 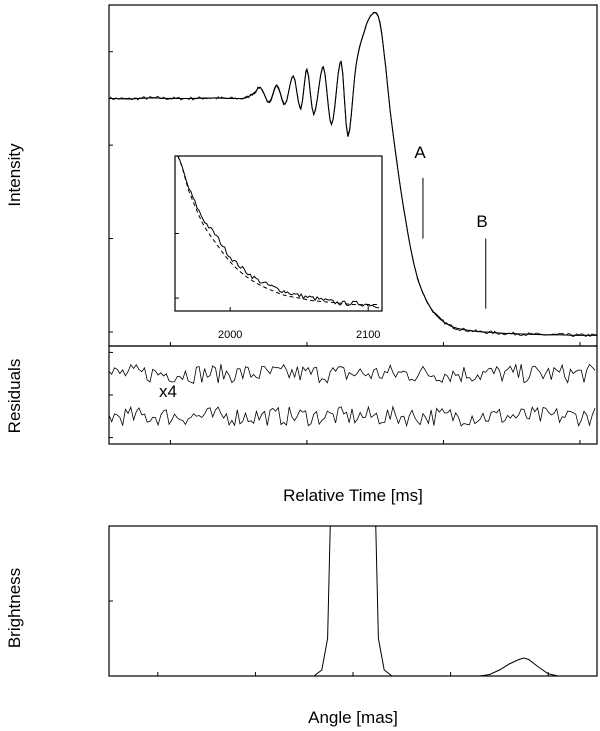 What do you see at coordinates (352, 397) in the screenshot?
I see `residuals-panel` at bounding box center [352, 397].